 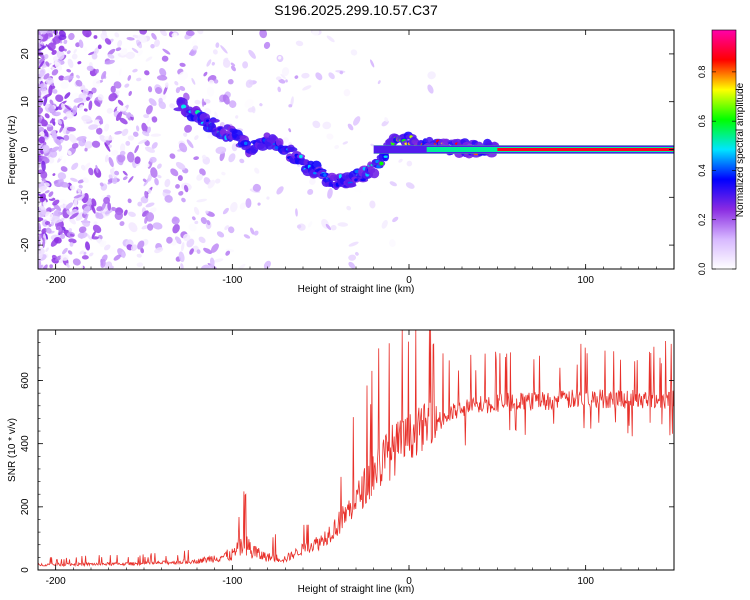 I want to click on x-tick-label: 0, so click(x=409, y=280).